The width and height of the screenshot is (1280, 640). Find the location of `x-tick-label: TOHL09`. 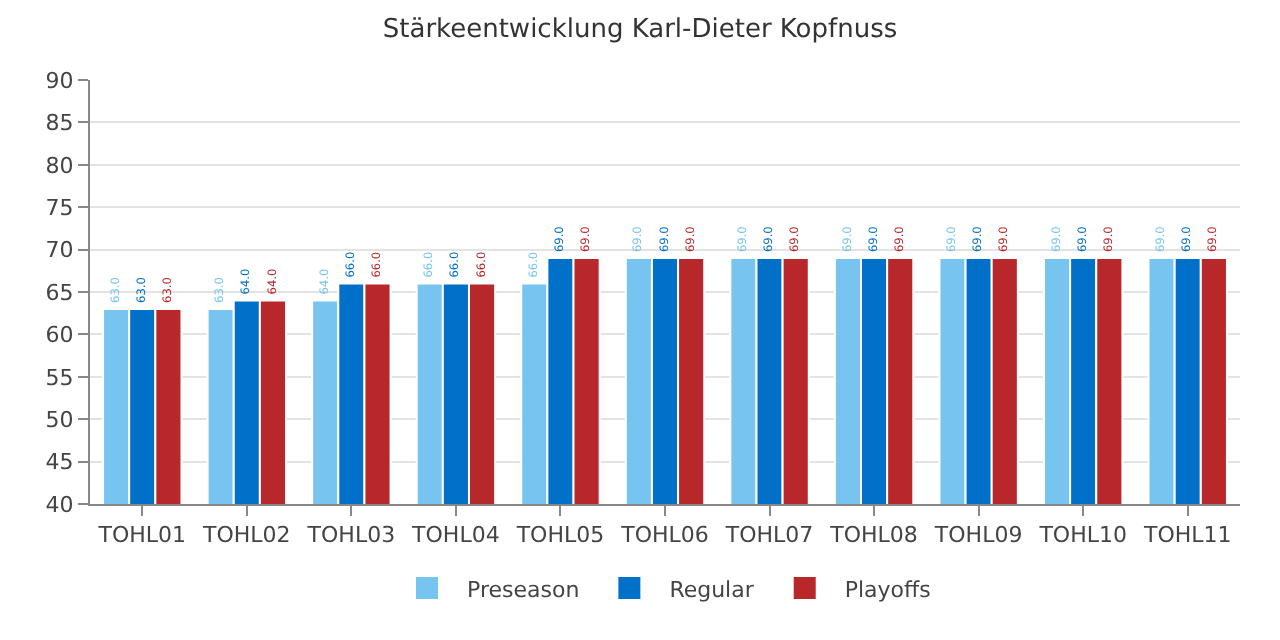

x-tick-label: TOHL09 is located at coordinates (977, 535).